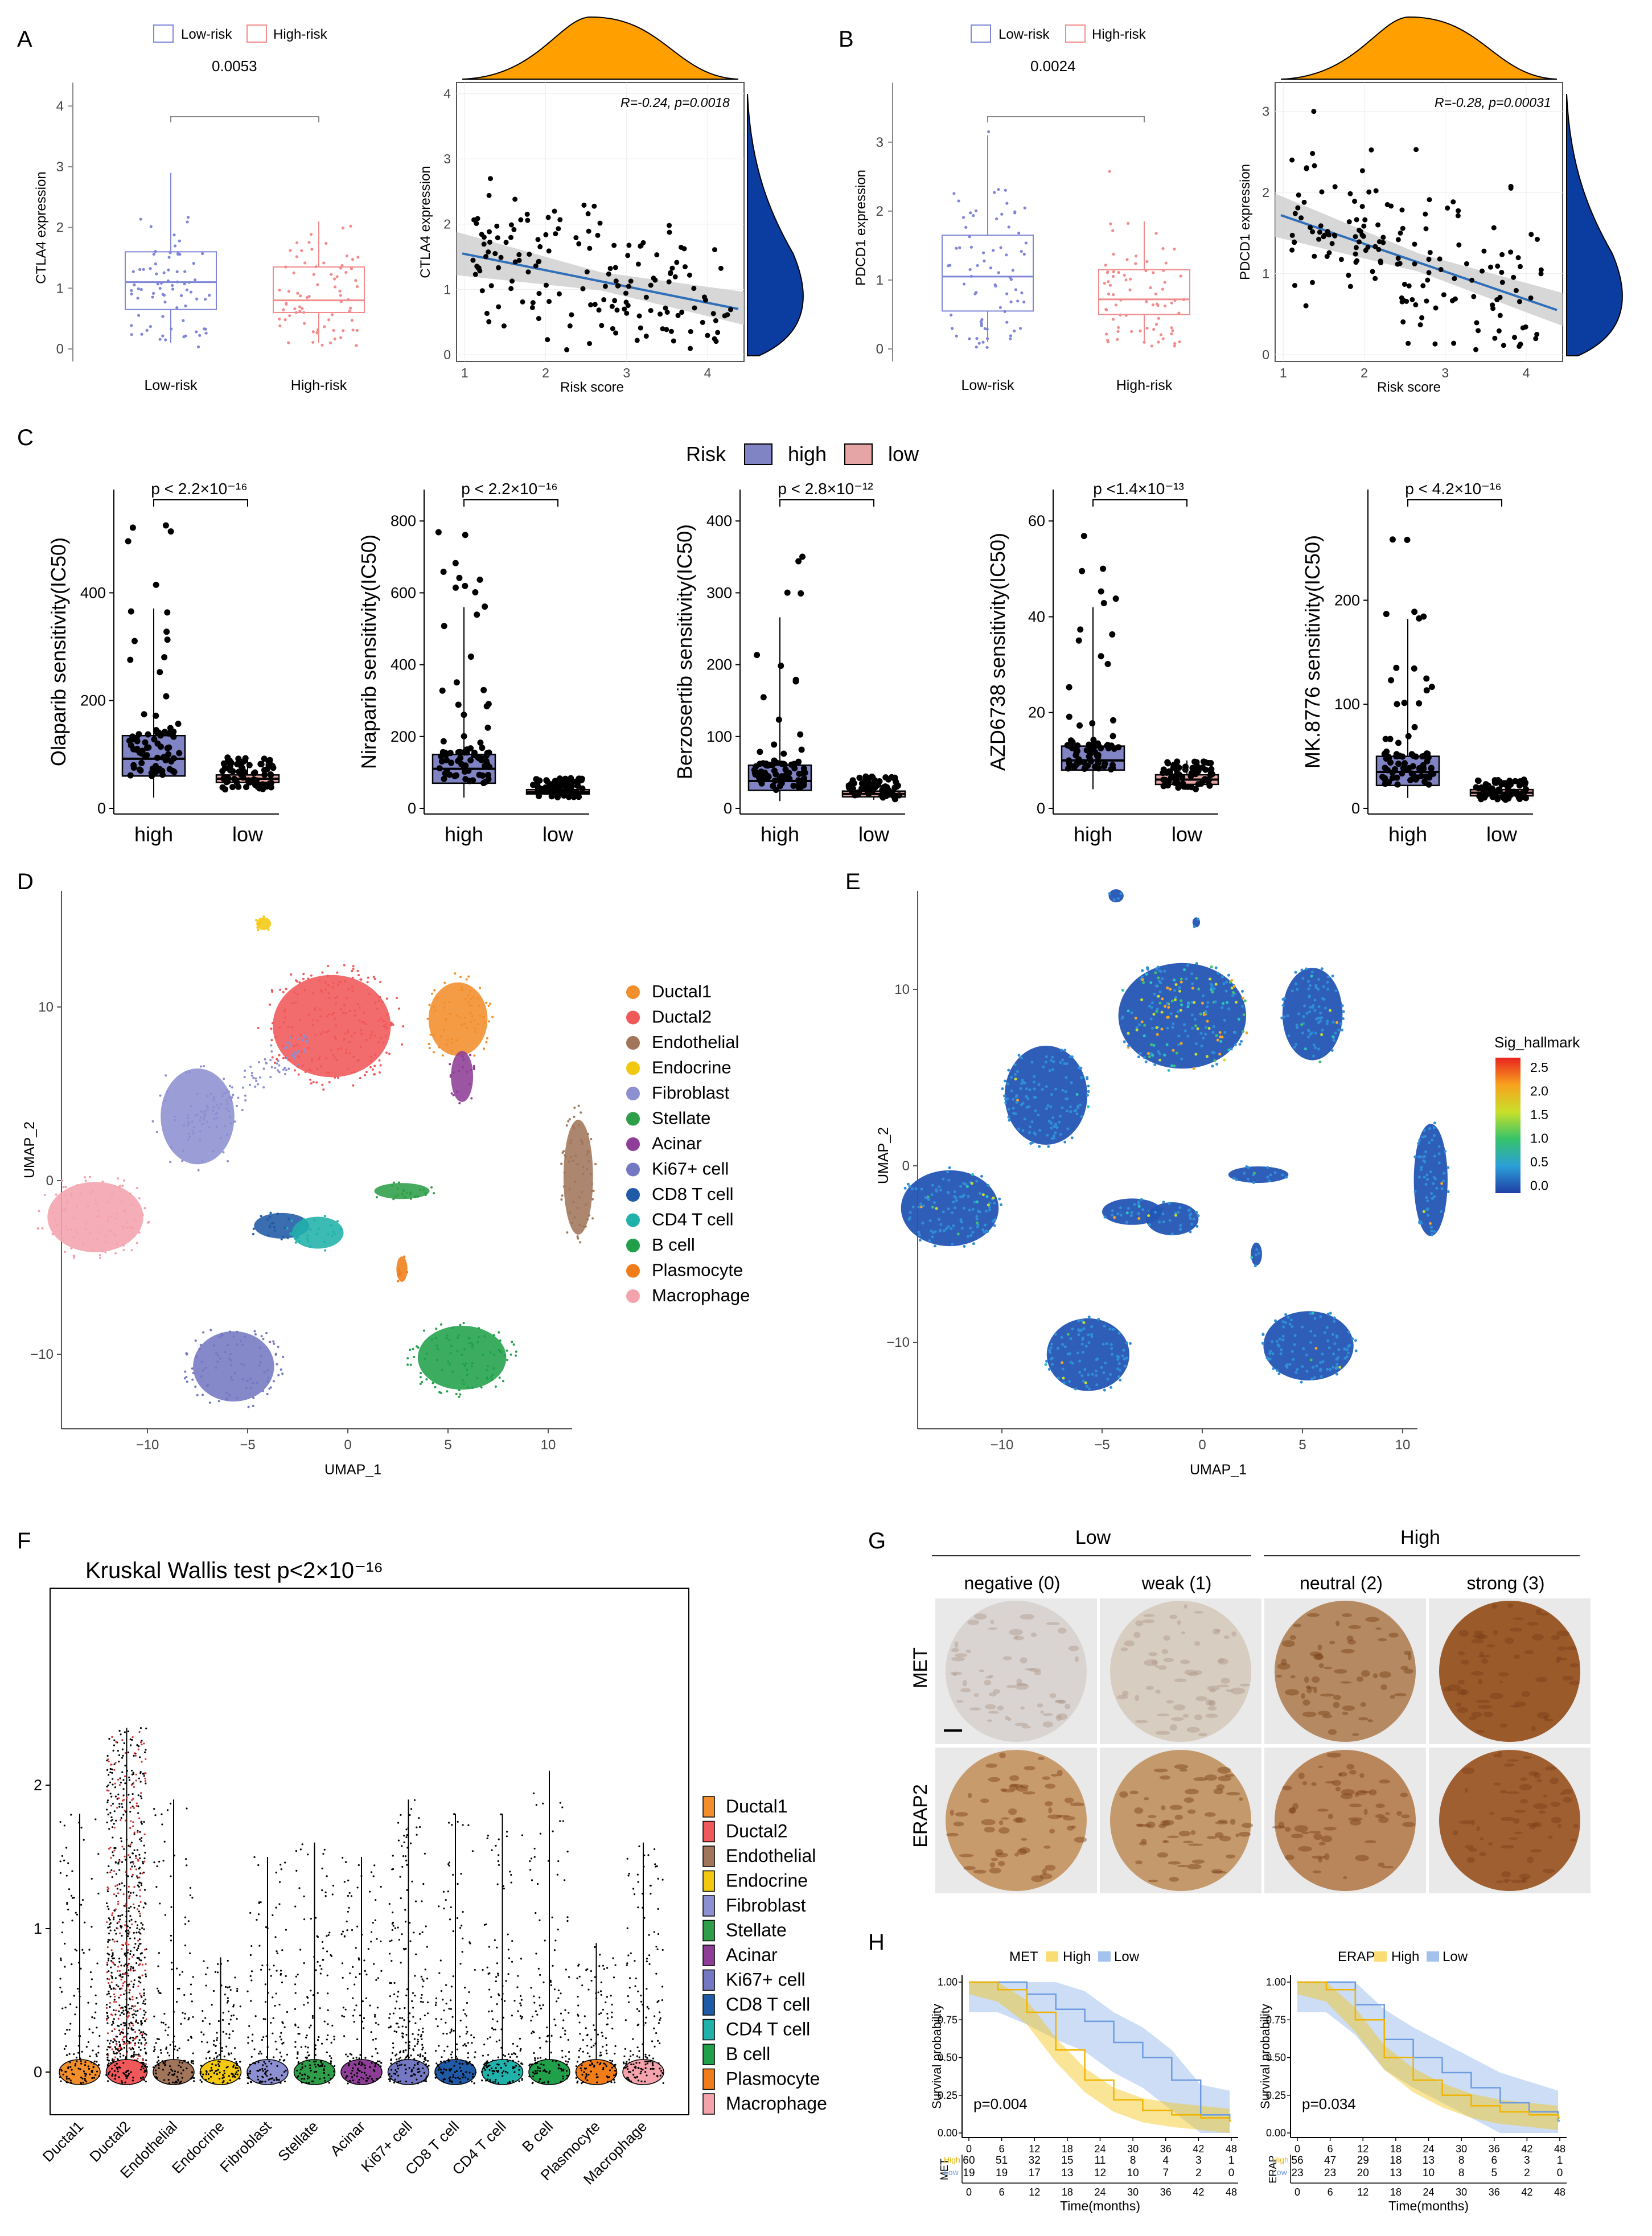 The width and height of the screenshot is (1652, 2236). I want to click on b-ylabel: PDCD1 expression, so click(861, 228).